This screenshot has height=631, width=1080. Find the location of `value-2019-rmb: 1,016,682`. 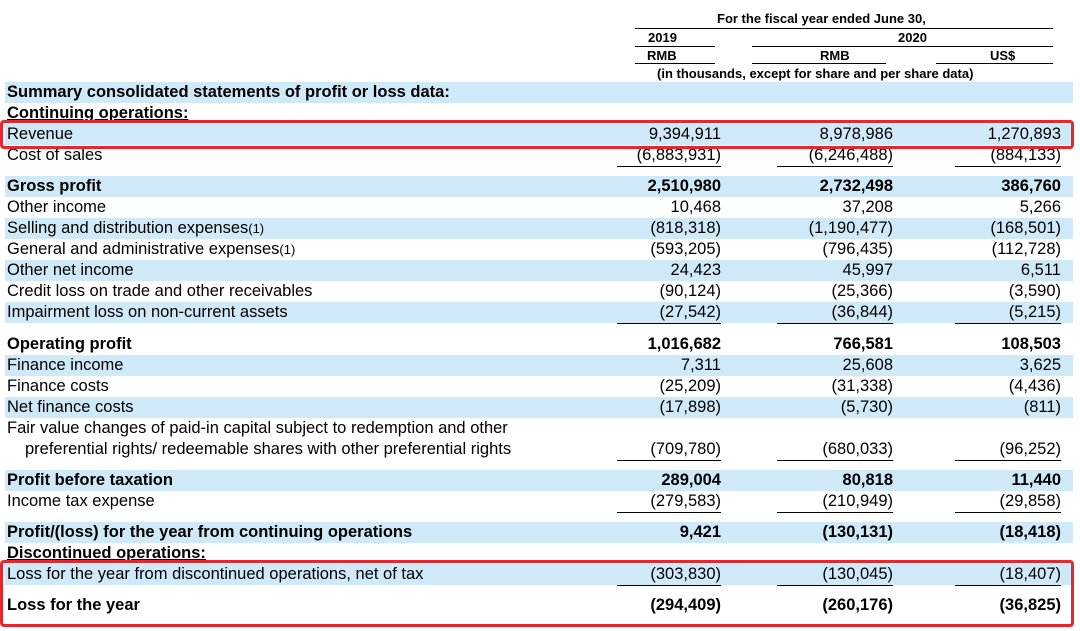

value-2019-rmb: 1,016,682 is located at coordinates (684, 344).